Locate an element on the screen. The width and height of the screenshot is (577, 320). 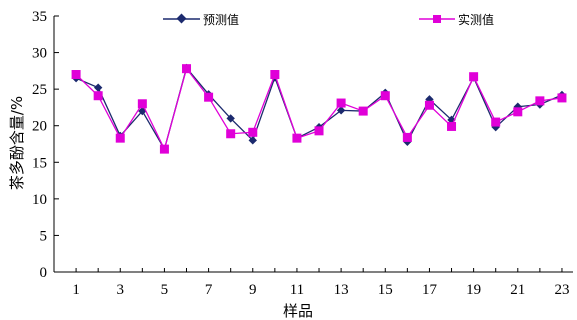
legend: 预测值 实测值 is located at coordinates (328, 19).